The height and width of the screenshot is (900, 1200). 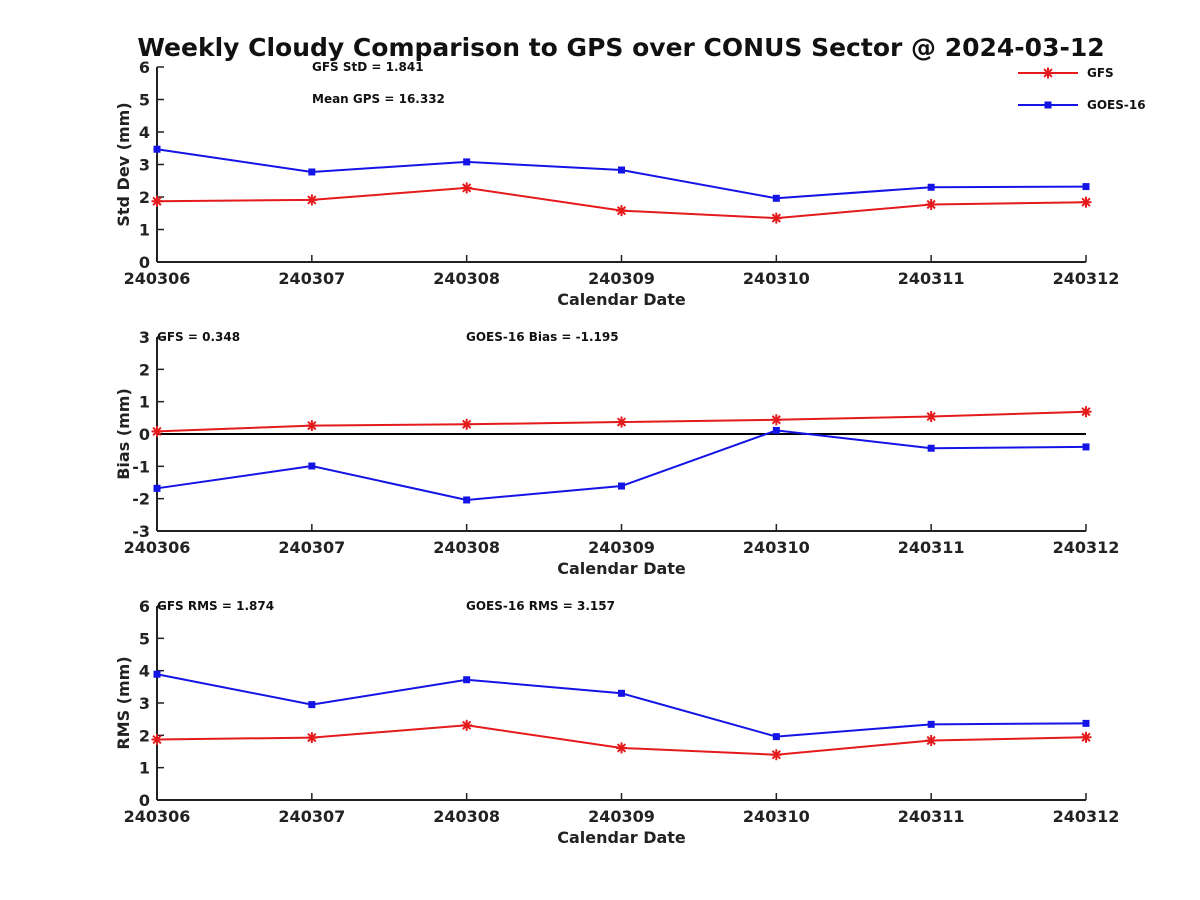 I want to click on y-axis-label: Std Dev (mm), so click(x=123, y=164).